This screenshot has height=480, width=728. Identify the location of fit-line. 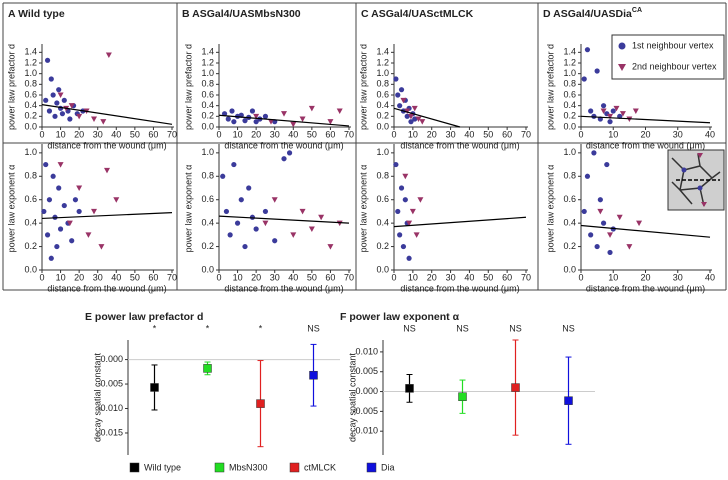
(645, 231).